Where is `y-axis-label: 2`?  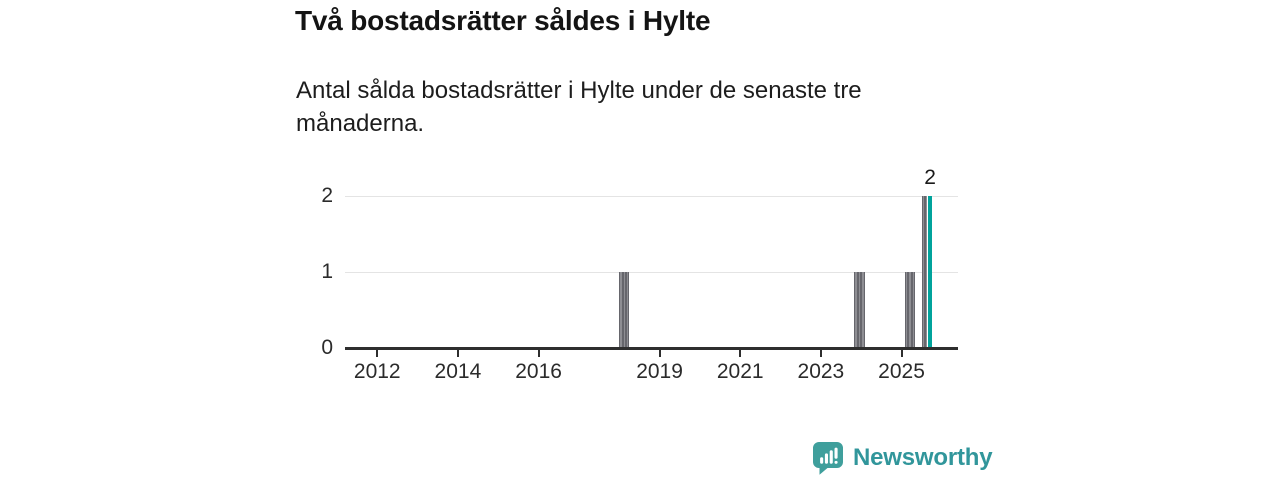
y-axis-label: 2 is located at coordinates (327, 195).